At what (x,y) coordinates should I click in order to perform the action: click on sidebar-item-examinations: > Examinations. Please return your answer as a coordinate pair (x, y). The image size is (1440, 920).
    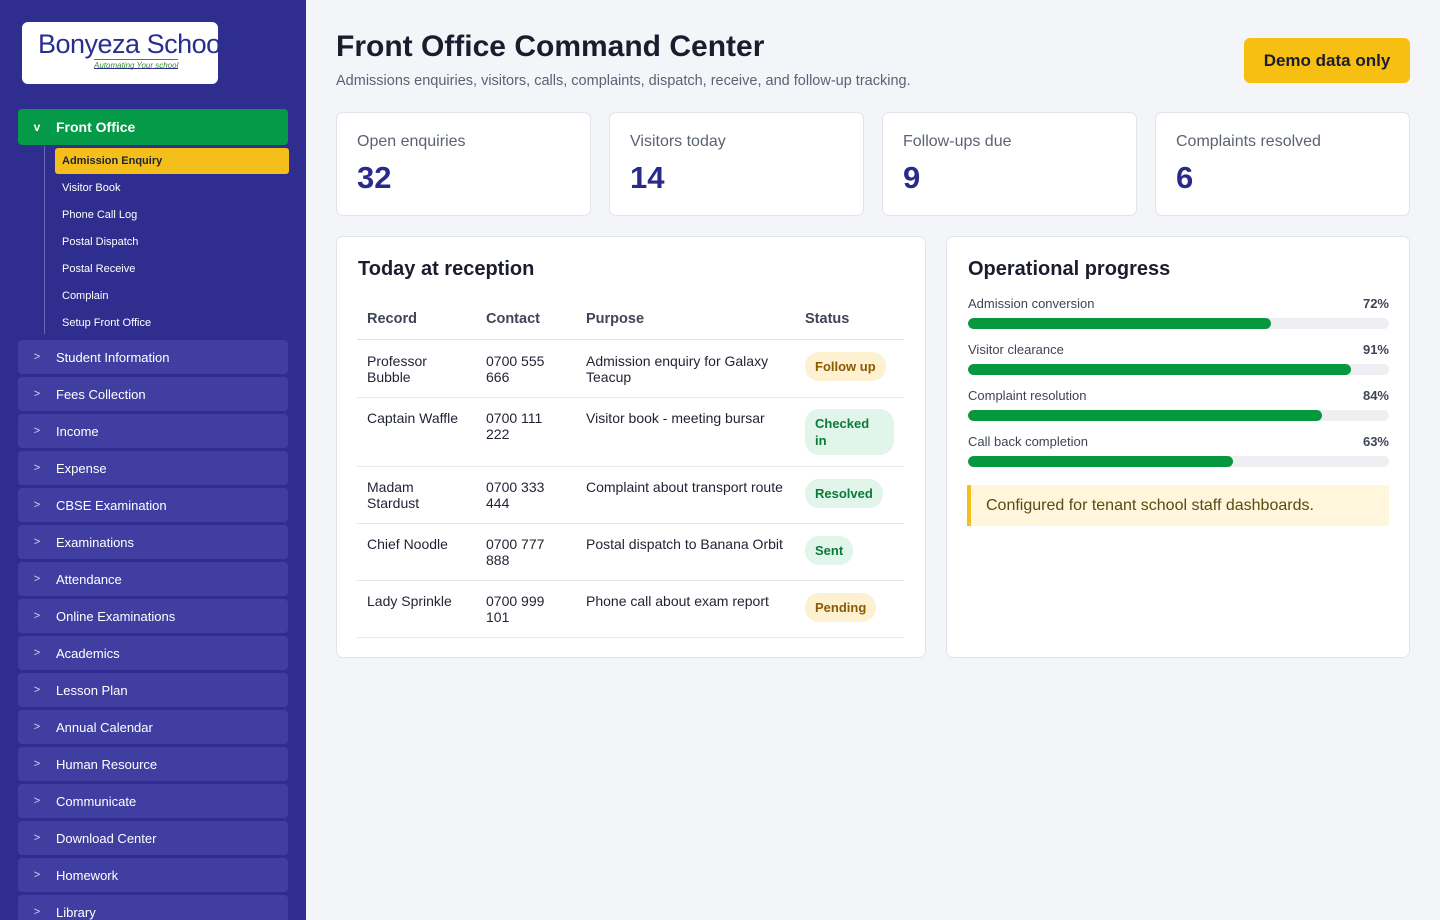
    Looking at the image, I should click on (153, 542).